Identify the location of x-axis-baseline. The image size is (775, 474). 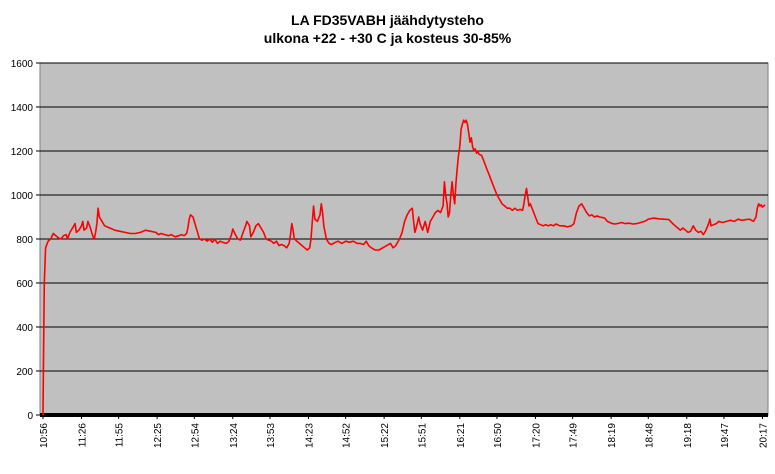
(404, 415).